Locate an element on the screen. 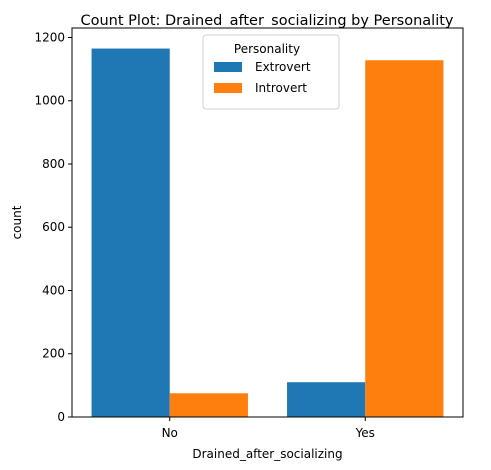  y-tick-label: 1200 is located at coordinates (49, 37).